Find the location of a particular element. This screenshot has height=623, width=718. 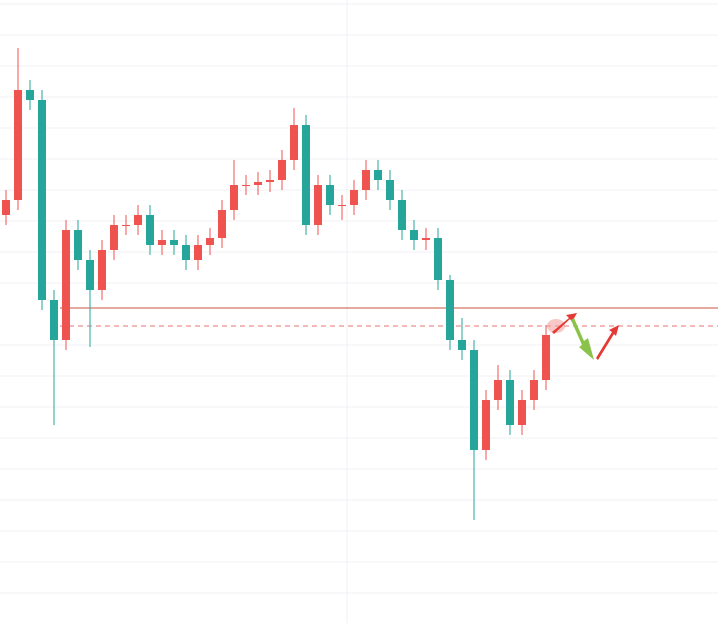

annotation-arrows is located at coordinates (583, 336).